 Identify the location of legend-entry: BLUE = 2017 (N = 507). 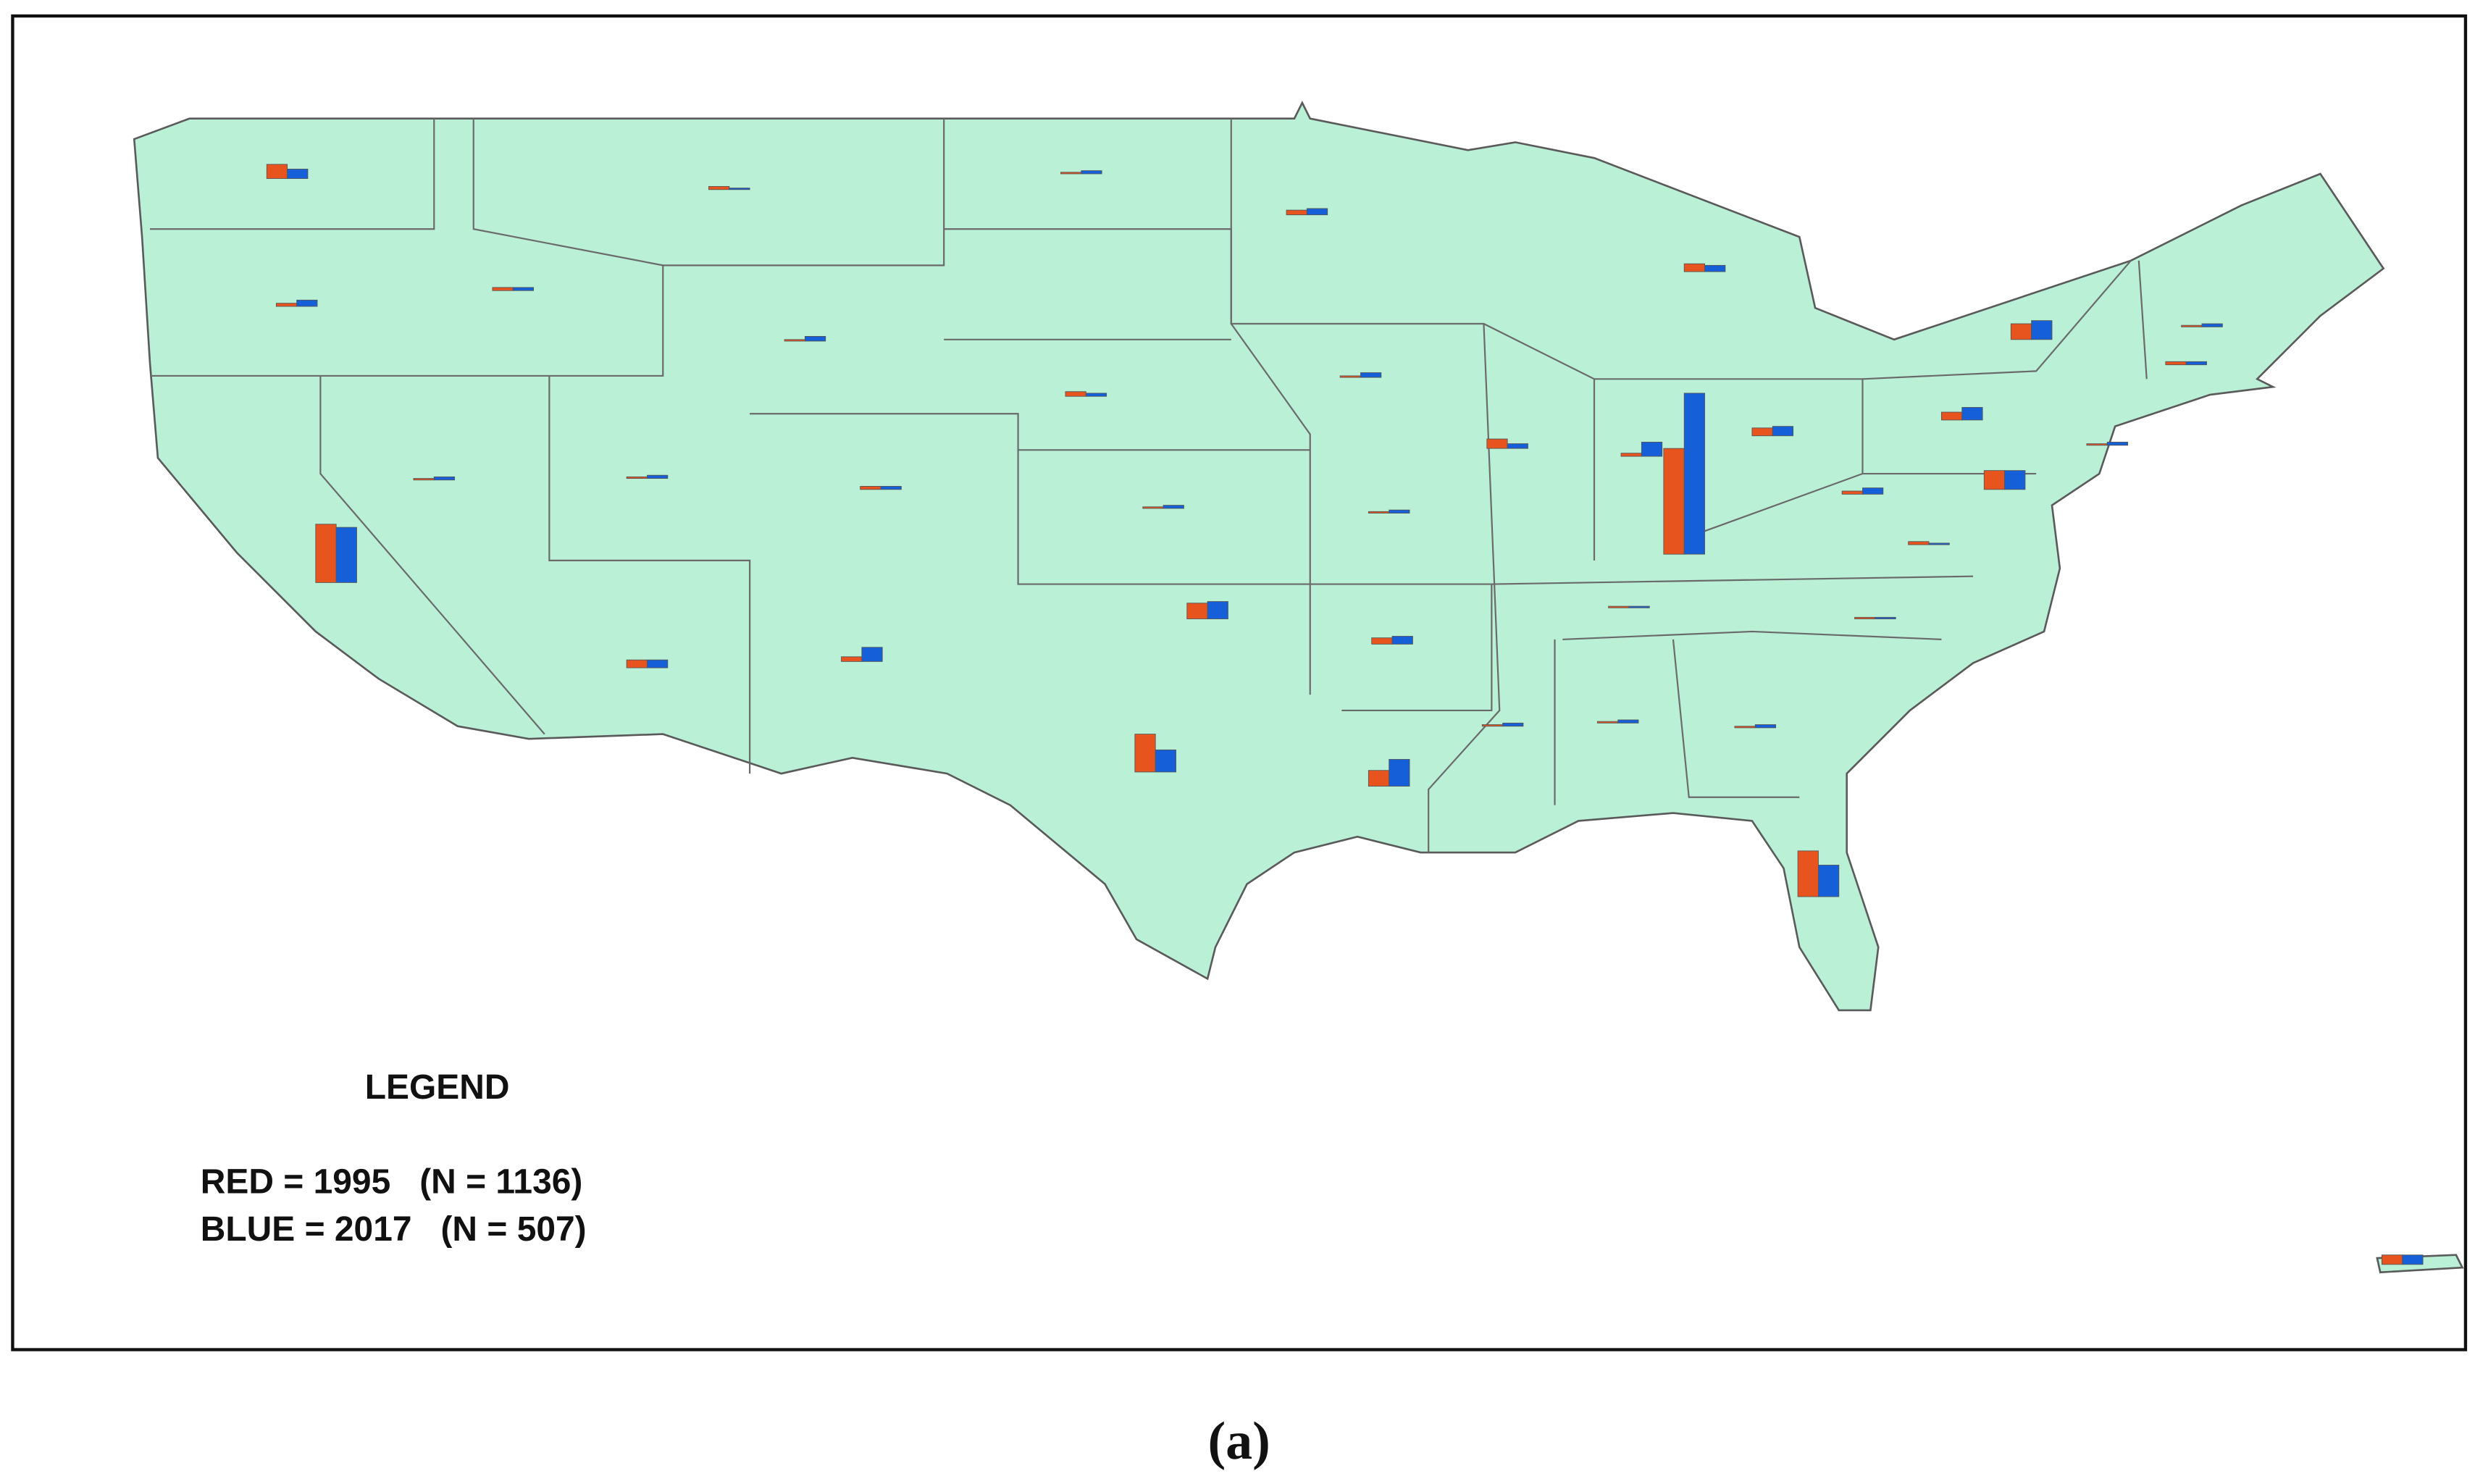
(394, 1229).